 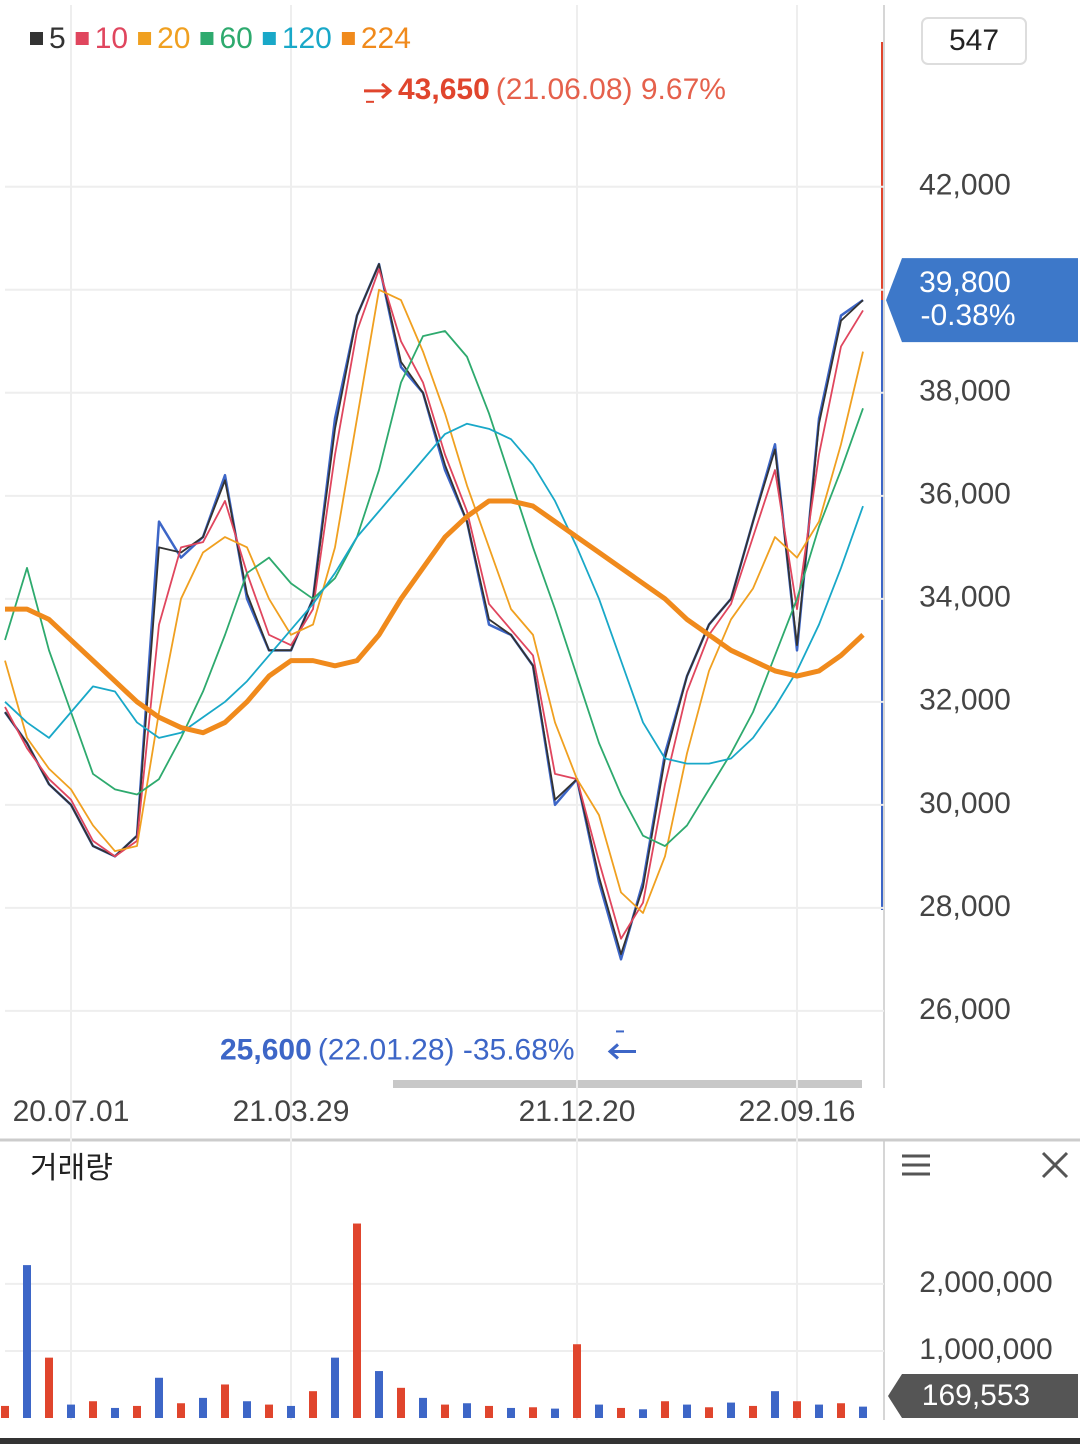 I want to click on y-tick-label: 26,000, so click(x=965, y=1009).